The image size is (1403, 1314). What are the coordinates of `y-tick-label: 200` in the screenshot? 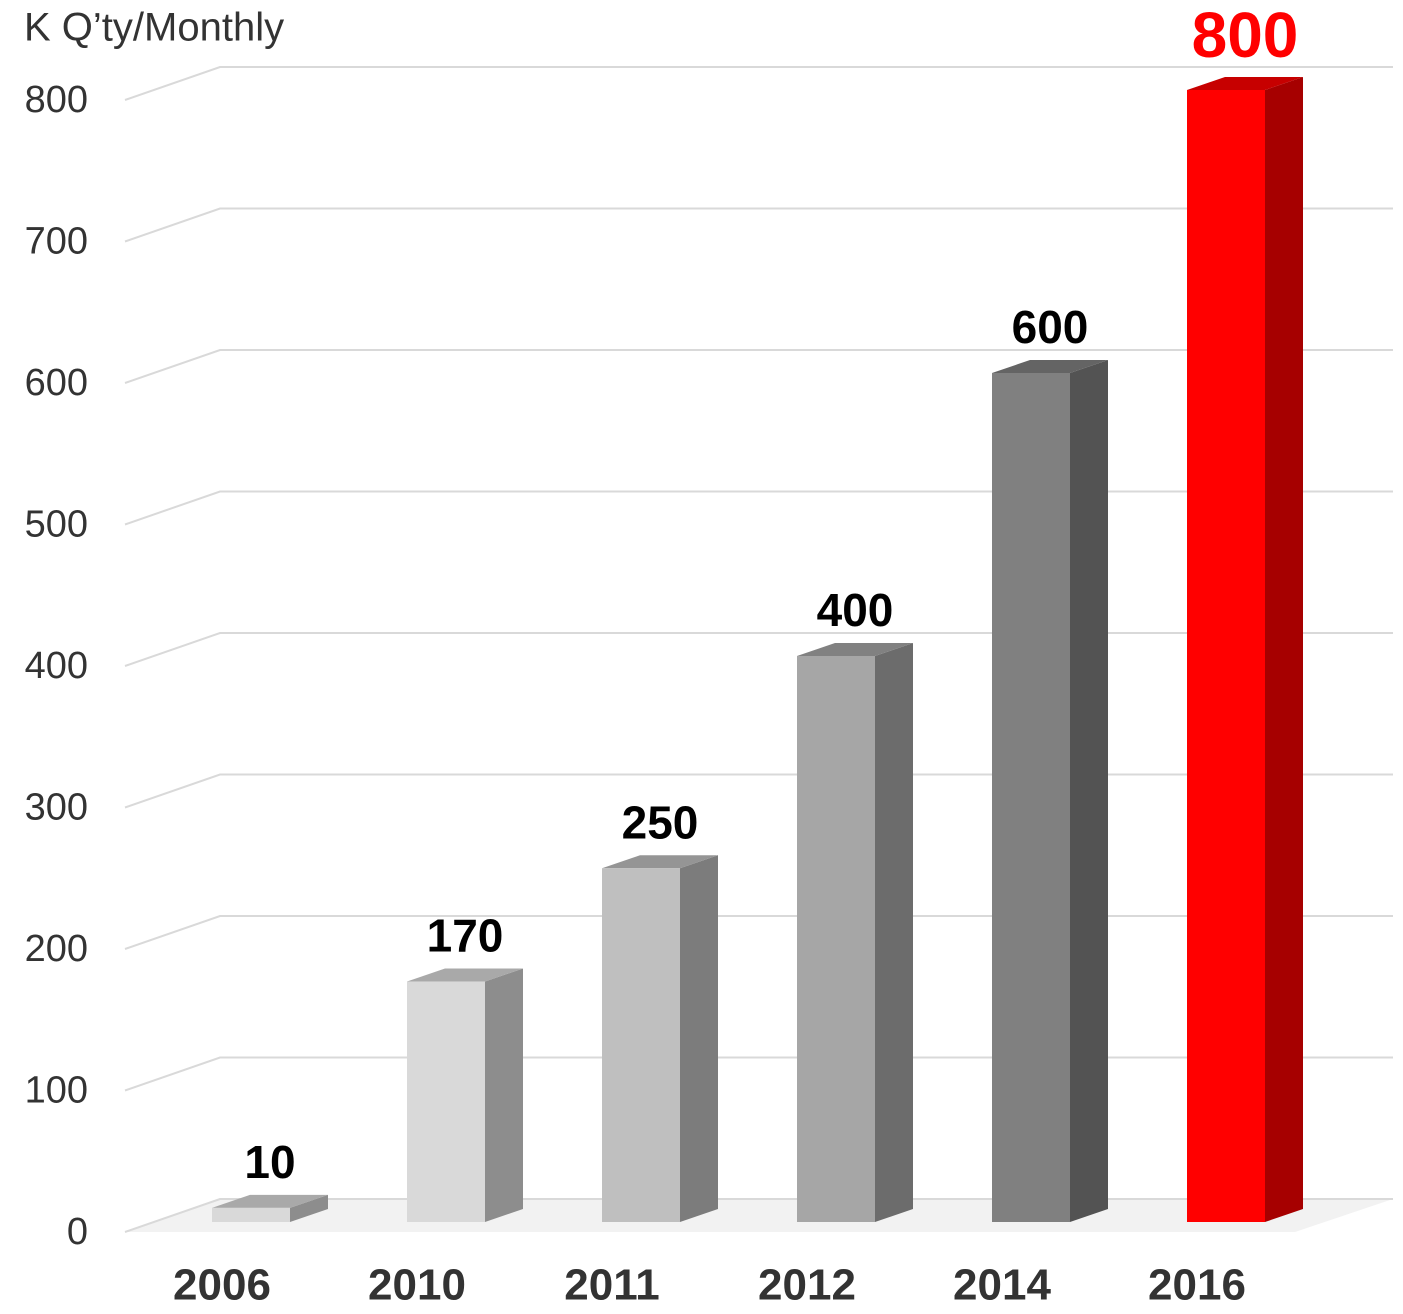 It's located at (56, 949).